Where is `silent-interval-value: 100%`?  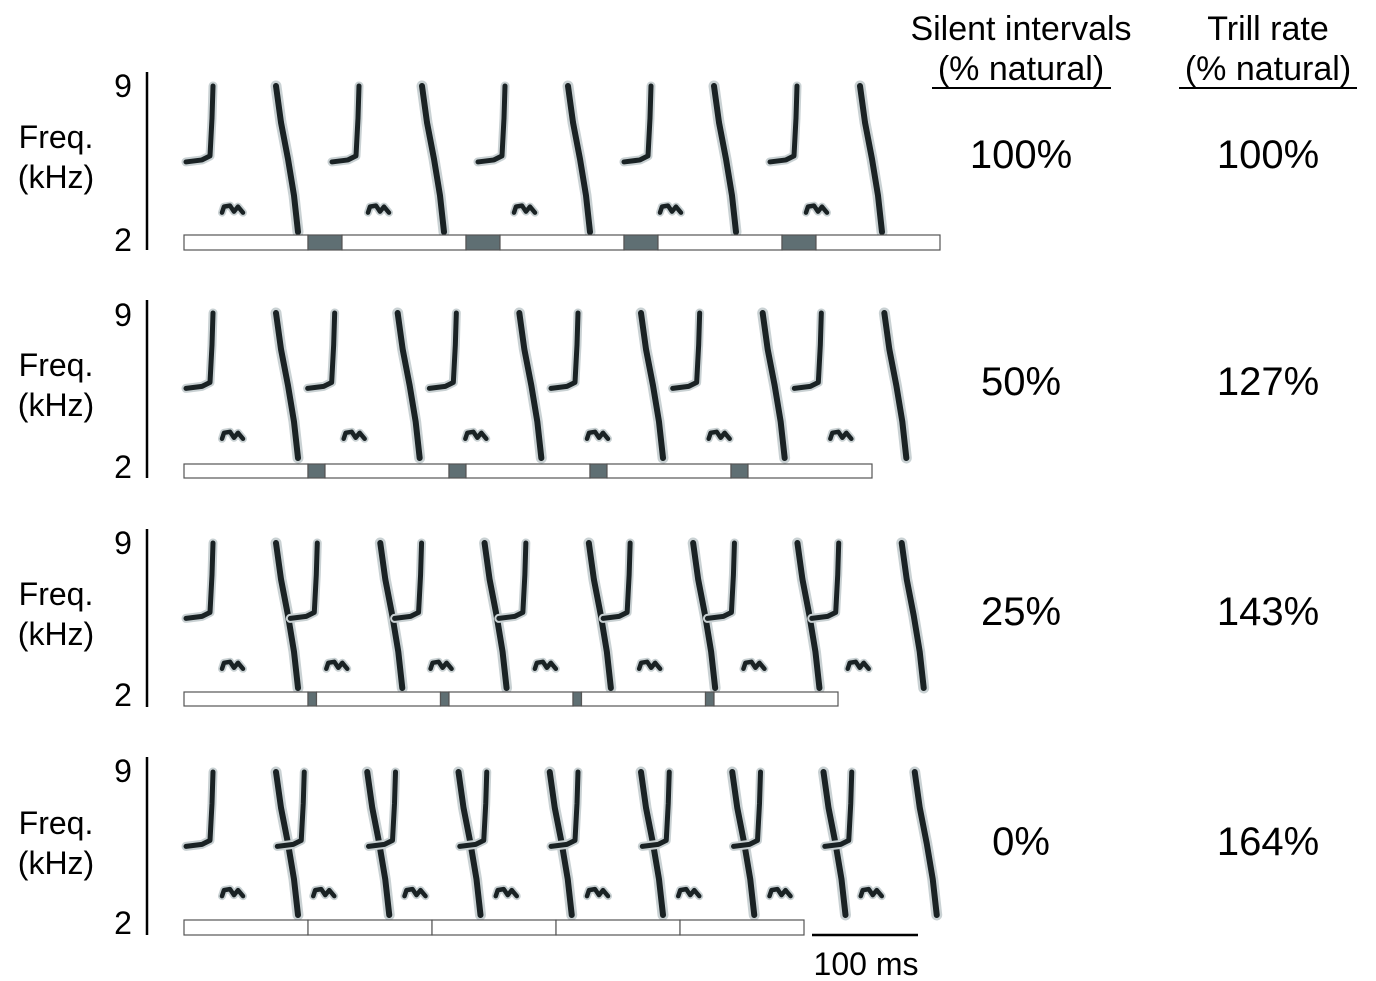 silent-interval-value: 100% is located at coordinates (1021, 155).